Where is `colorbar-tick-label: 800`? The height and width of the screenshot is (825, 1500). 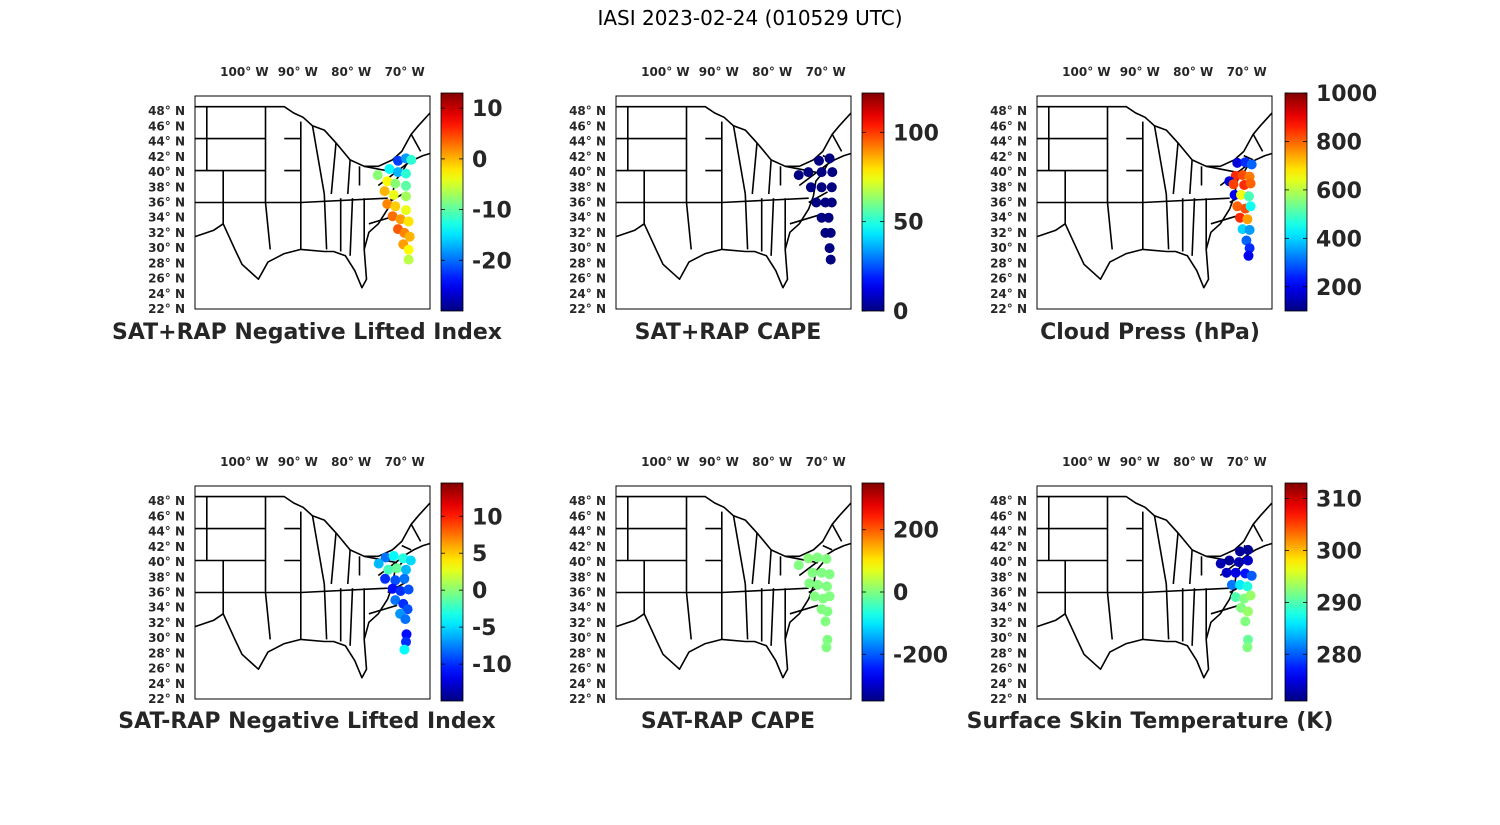
colorbar-tick-label: 800 is located at coordinates (1339, 142).